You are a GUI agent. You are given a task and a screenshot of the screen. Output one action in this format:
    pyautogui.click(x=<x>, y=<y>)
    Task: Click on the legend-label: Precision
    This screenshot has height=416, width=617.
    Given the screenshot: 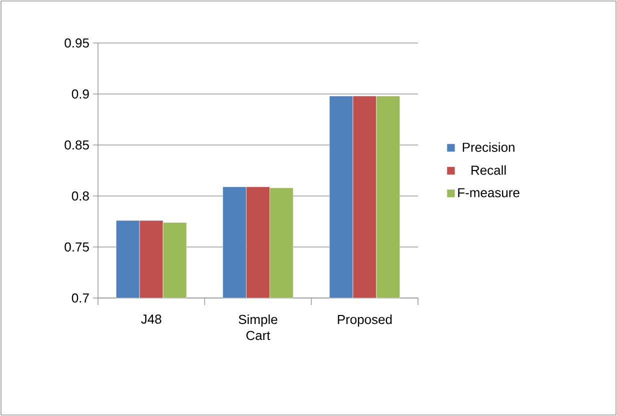 What is the action you would take?
    pyautogui.click(x=488, y=147)
    